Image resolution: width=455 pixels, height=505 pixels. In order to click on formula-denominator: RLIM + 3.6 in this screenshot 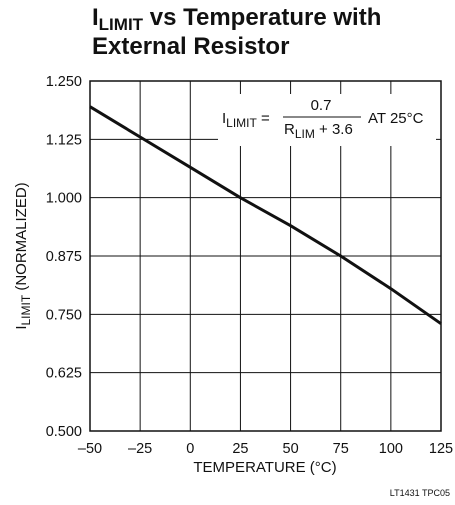, I will do `click(318, 131)`.